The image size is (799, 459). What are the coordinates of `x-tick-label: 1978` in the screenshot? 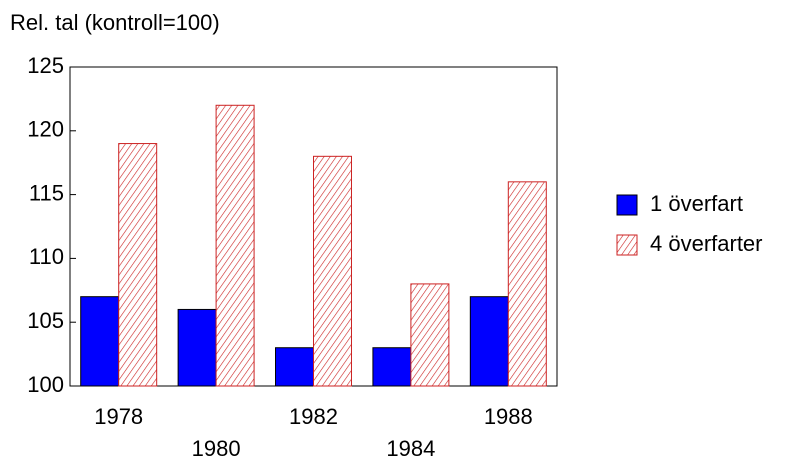 It's located at (118, 416).